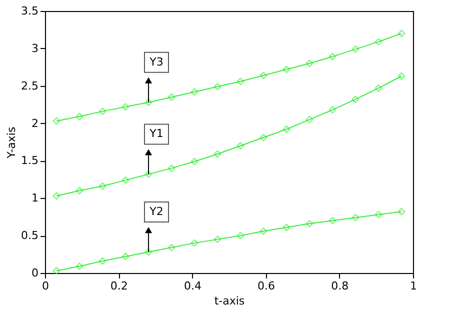 The height and width of the screenshot is (316, 474). What do you see at coordinates (229, 301) in the screenshot?
I see `x-axis-title: t-axis` at bounding box center [229, 301].